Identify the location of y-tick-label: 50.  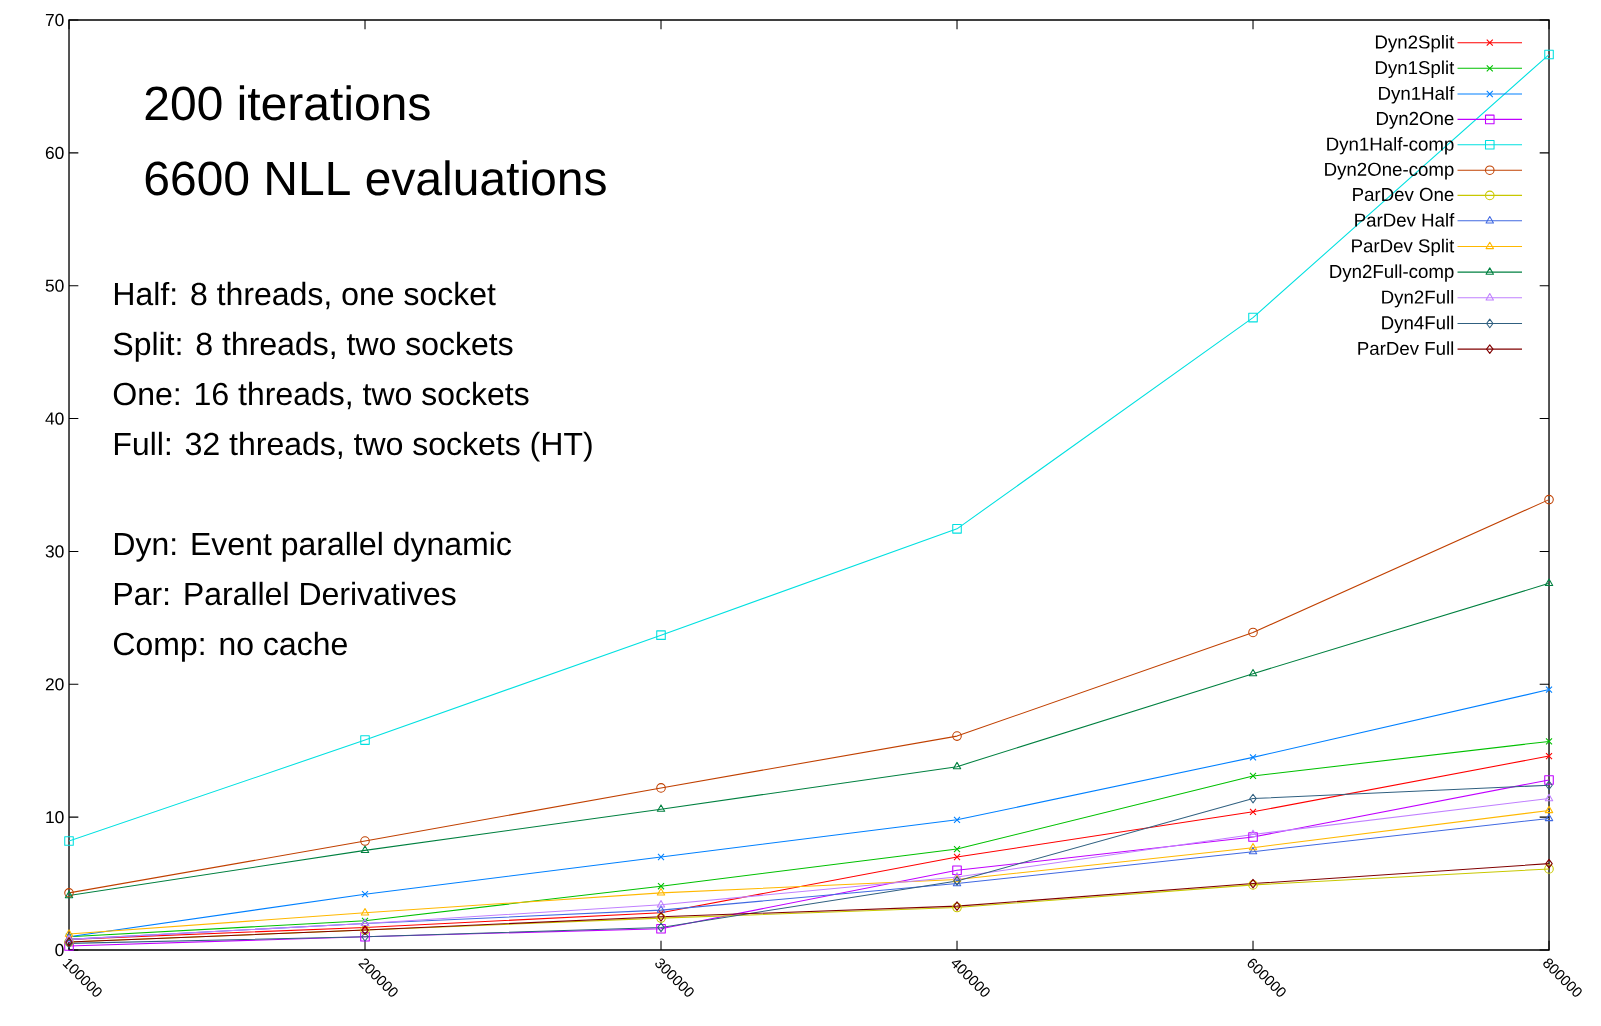
(54, 285).